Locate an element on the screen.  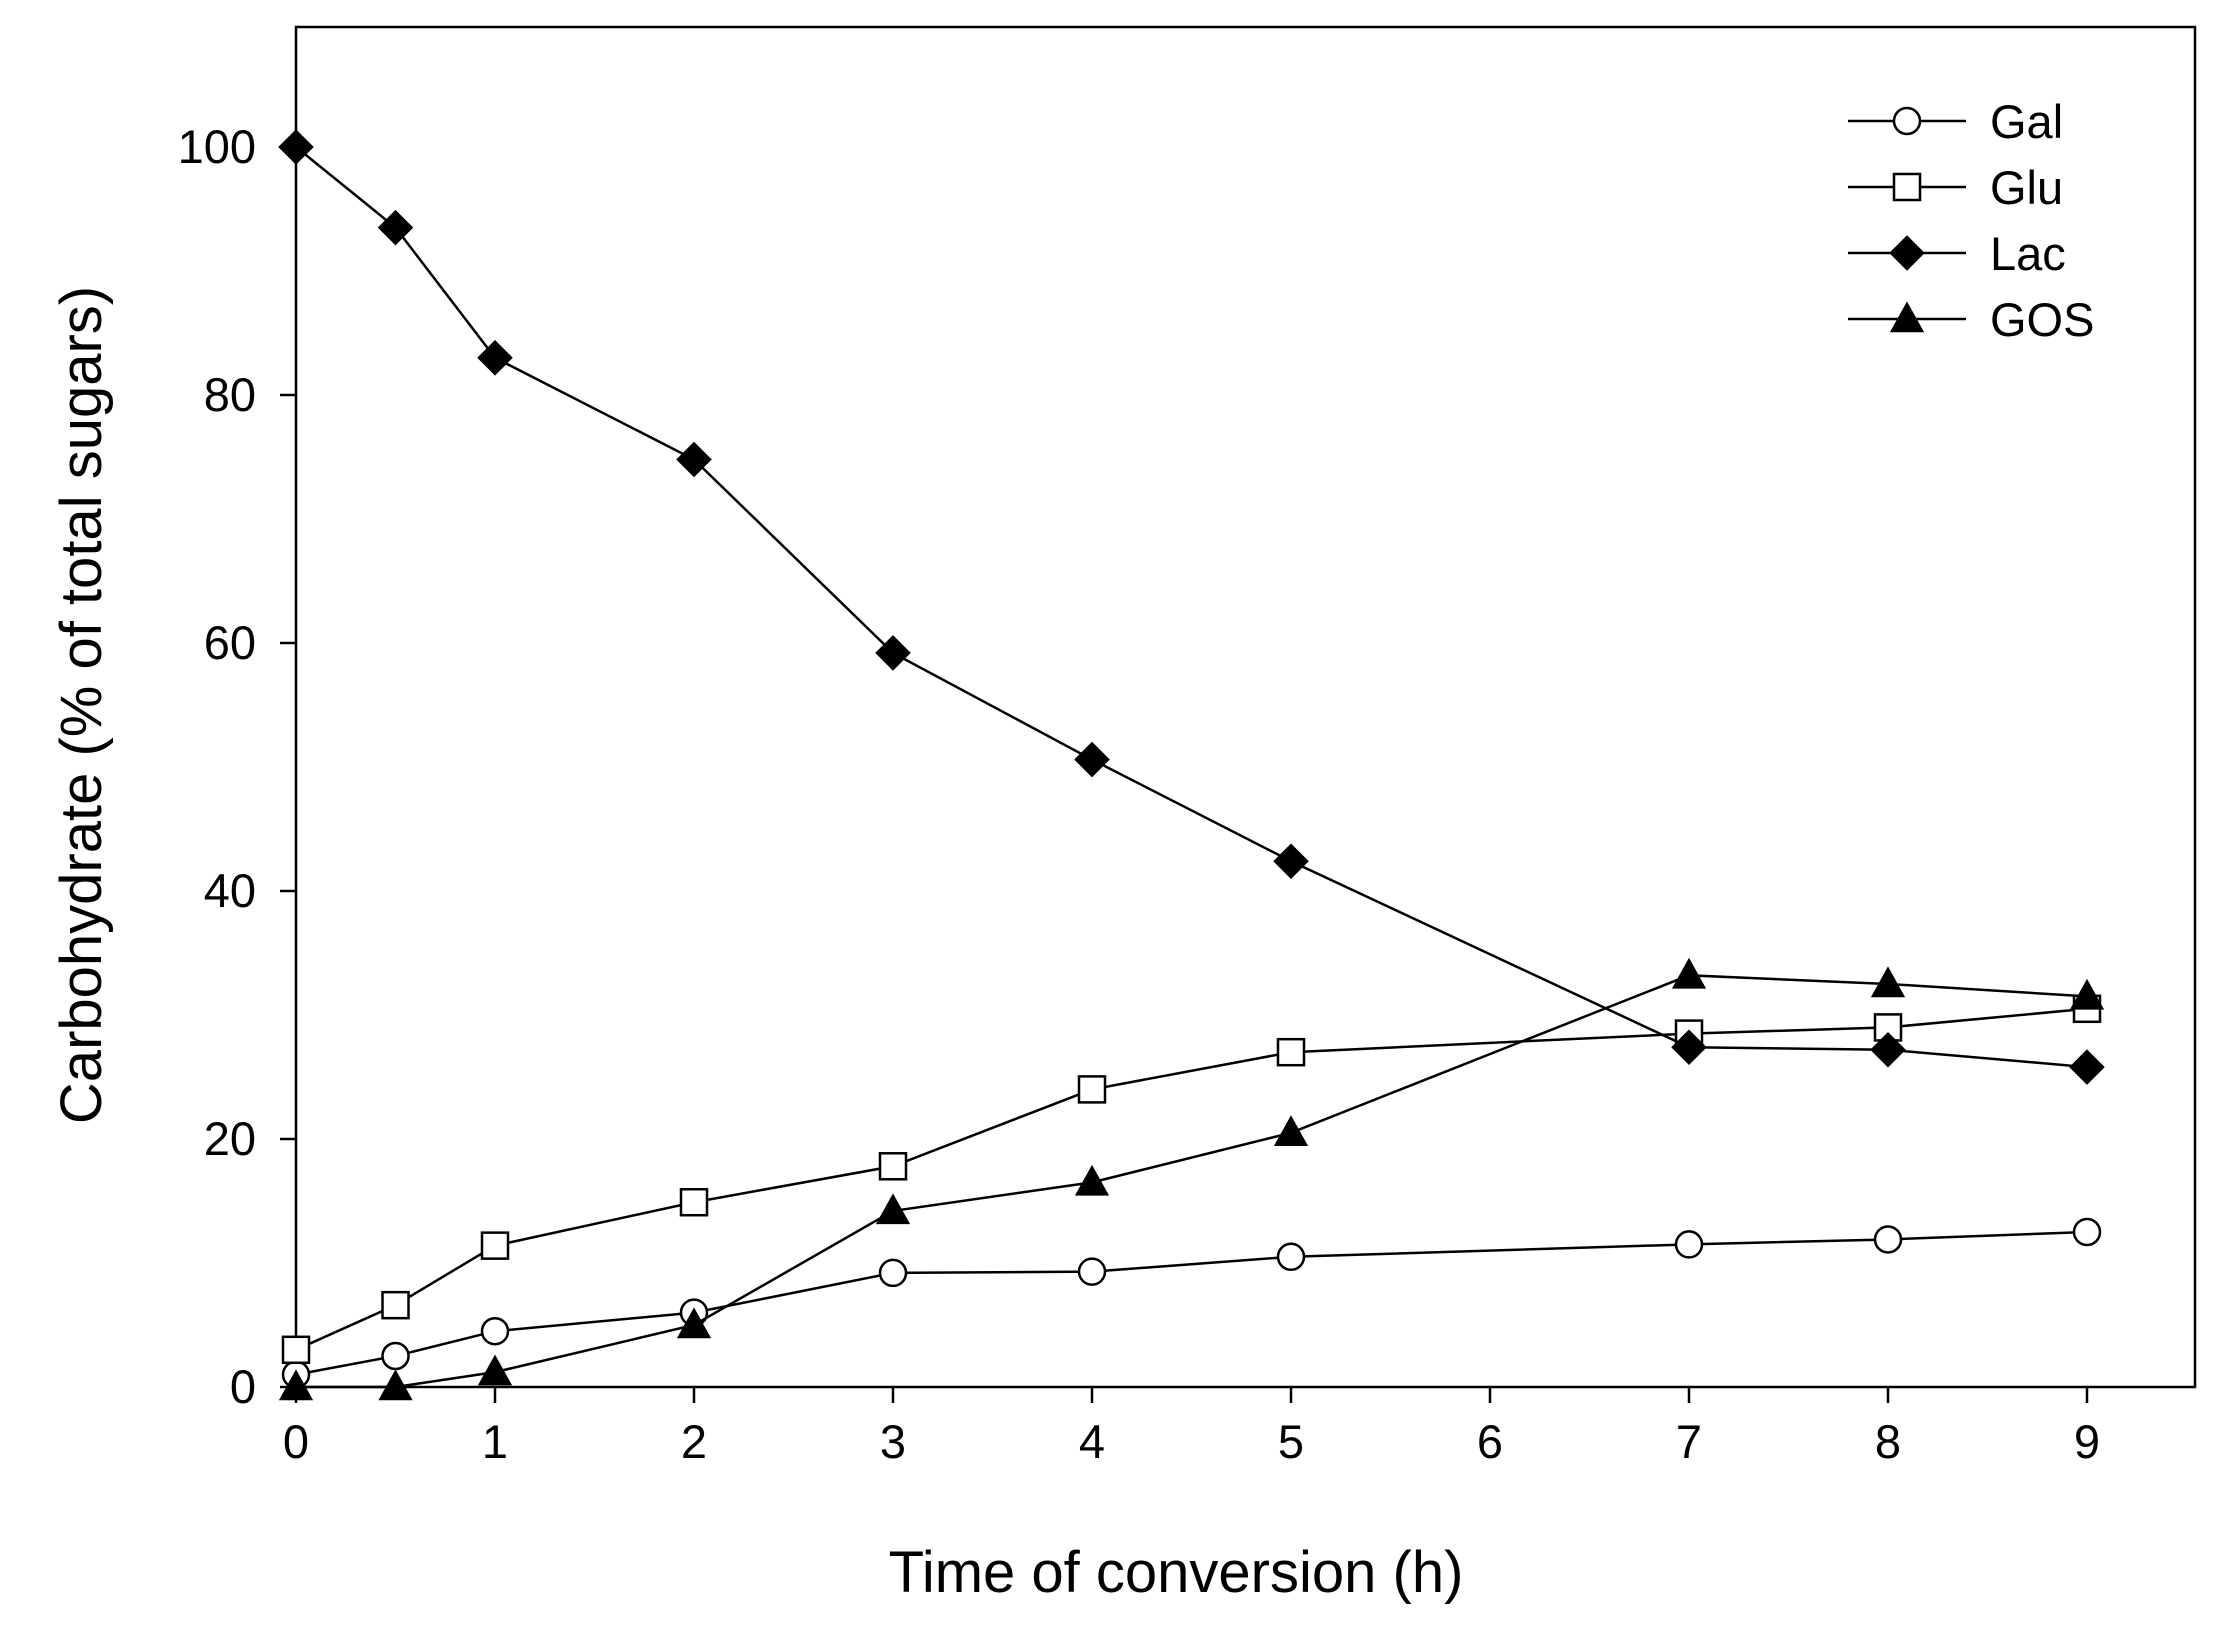
series-line-gal is located at coordinates (1191, 1303).